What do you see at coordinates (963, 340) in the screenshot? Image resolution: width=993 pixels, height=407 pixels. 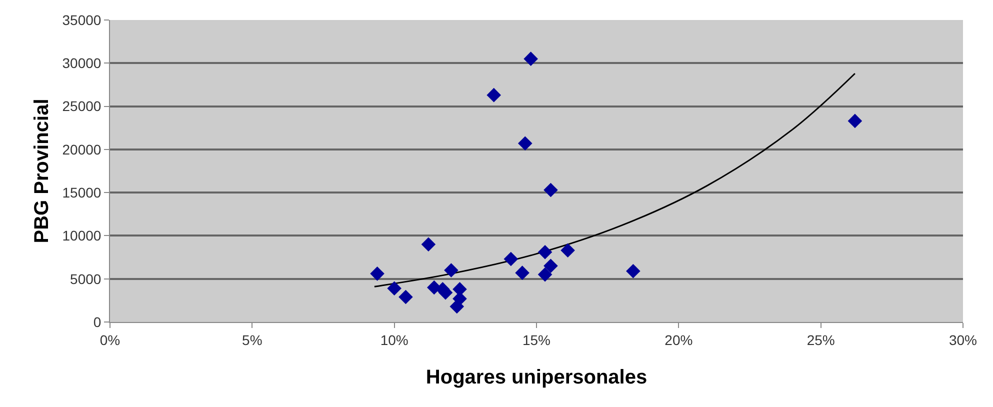 I see `x-tick-label: 30%` at bounding box center [963, 340].